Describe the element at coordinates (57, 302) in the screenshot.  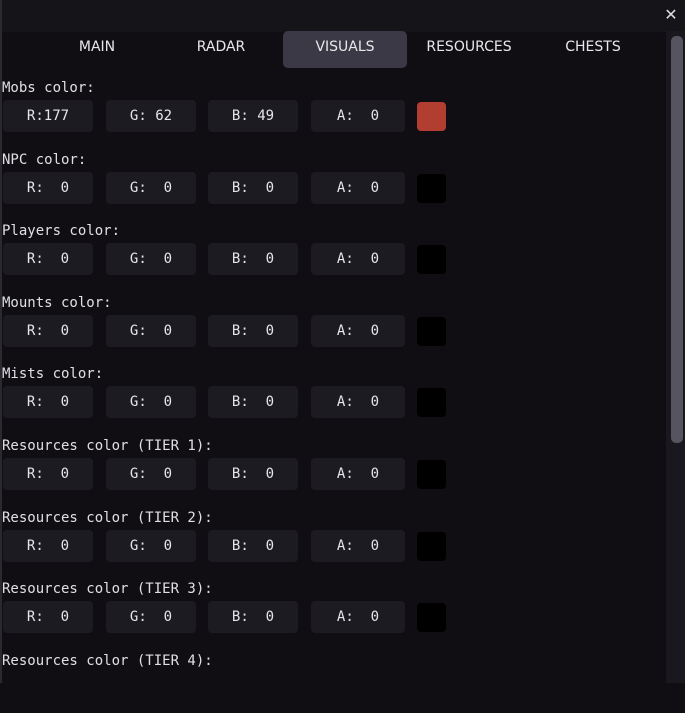
I see `section-label: Mounts color:` at that location.